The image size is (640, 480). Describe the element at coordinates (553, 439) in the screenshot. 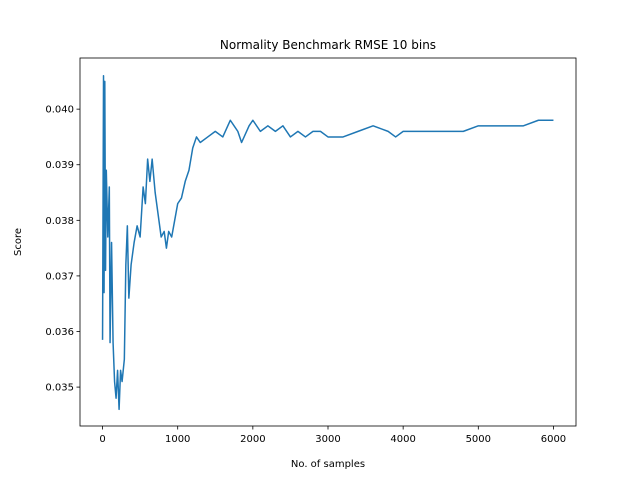

I see `x-tick-label: 6000` at that location.